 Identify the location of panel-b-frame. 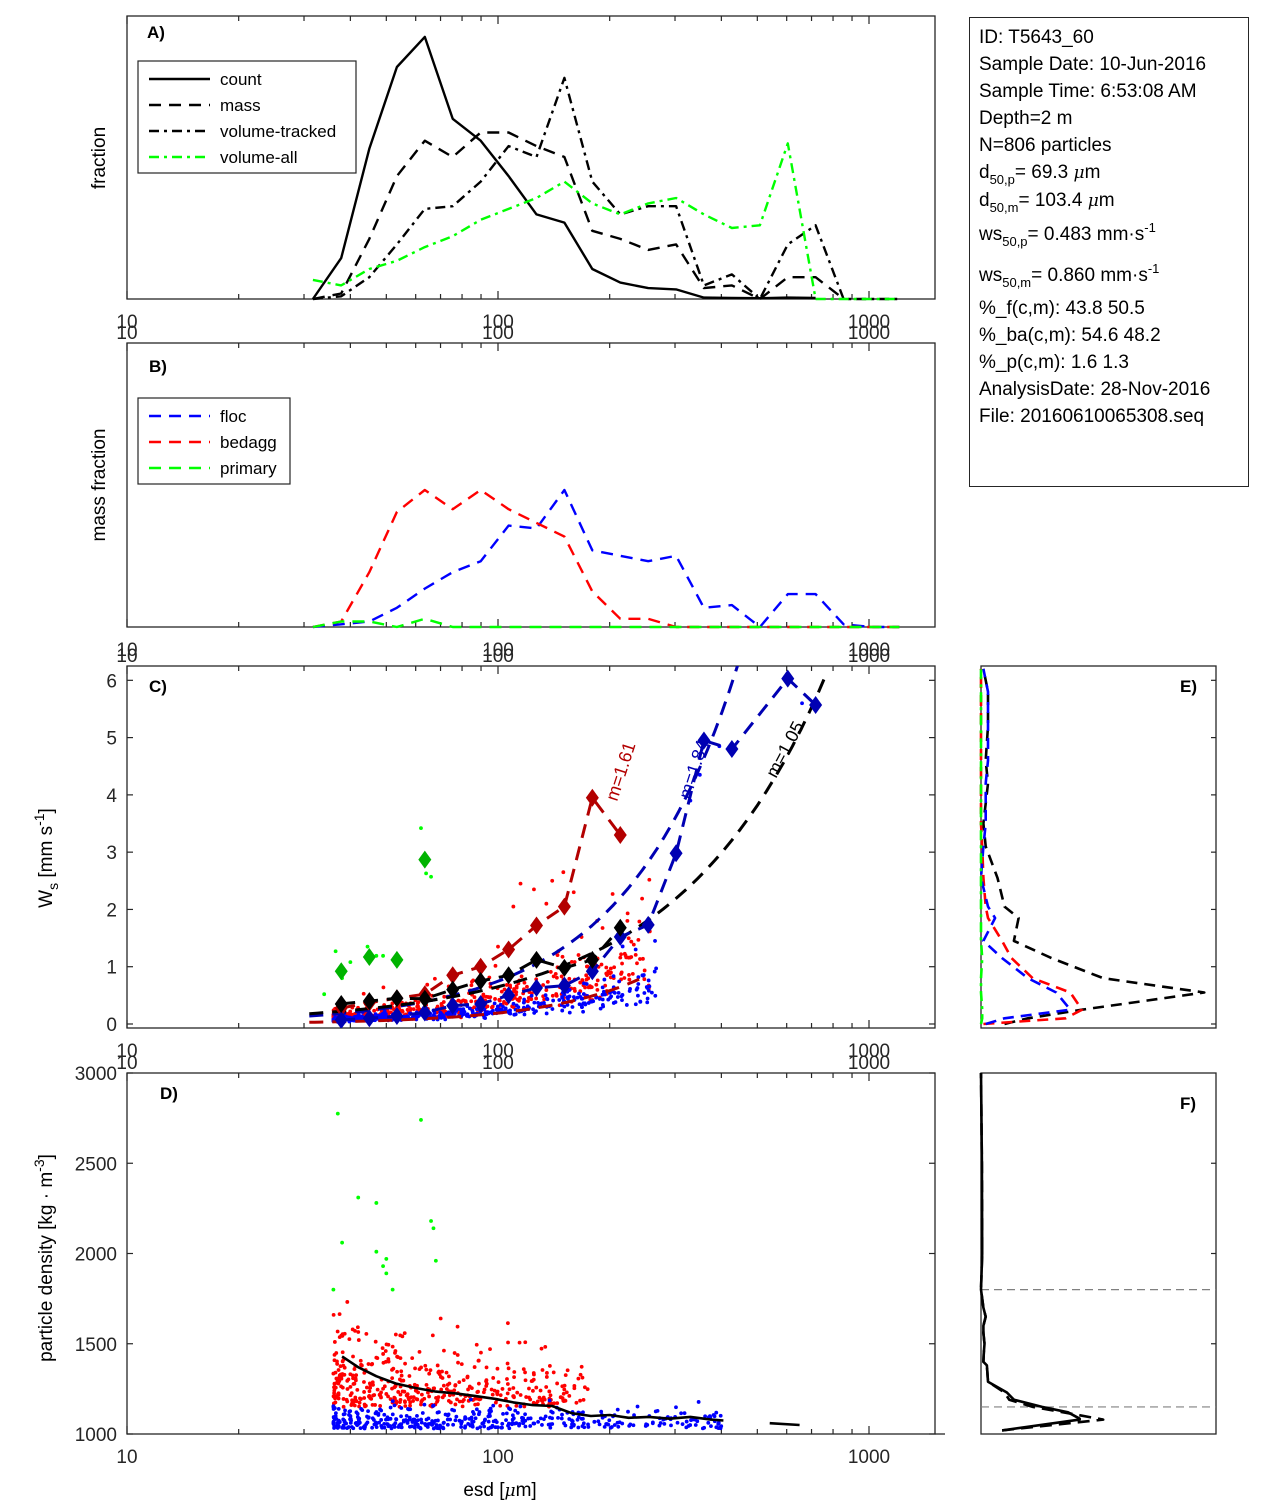
(531, 485).